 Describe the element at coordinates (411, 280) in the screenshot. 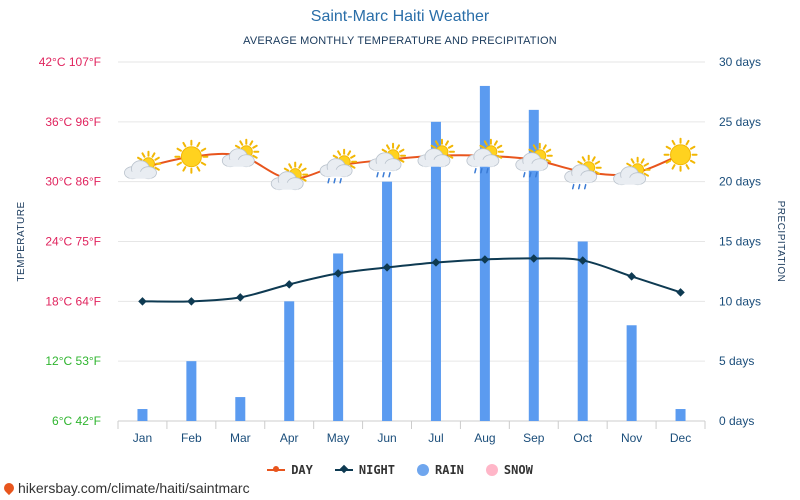

I see `night-line` at that location.